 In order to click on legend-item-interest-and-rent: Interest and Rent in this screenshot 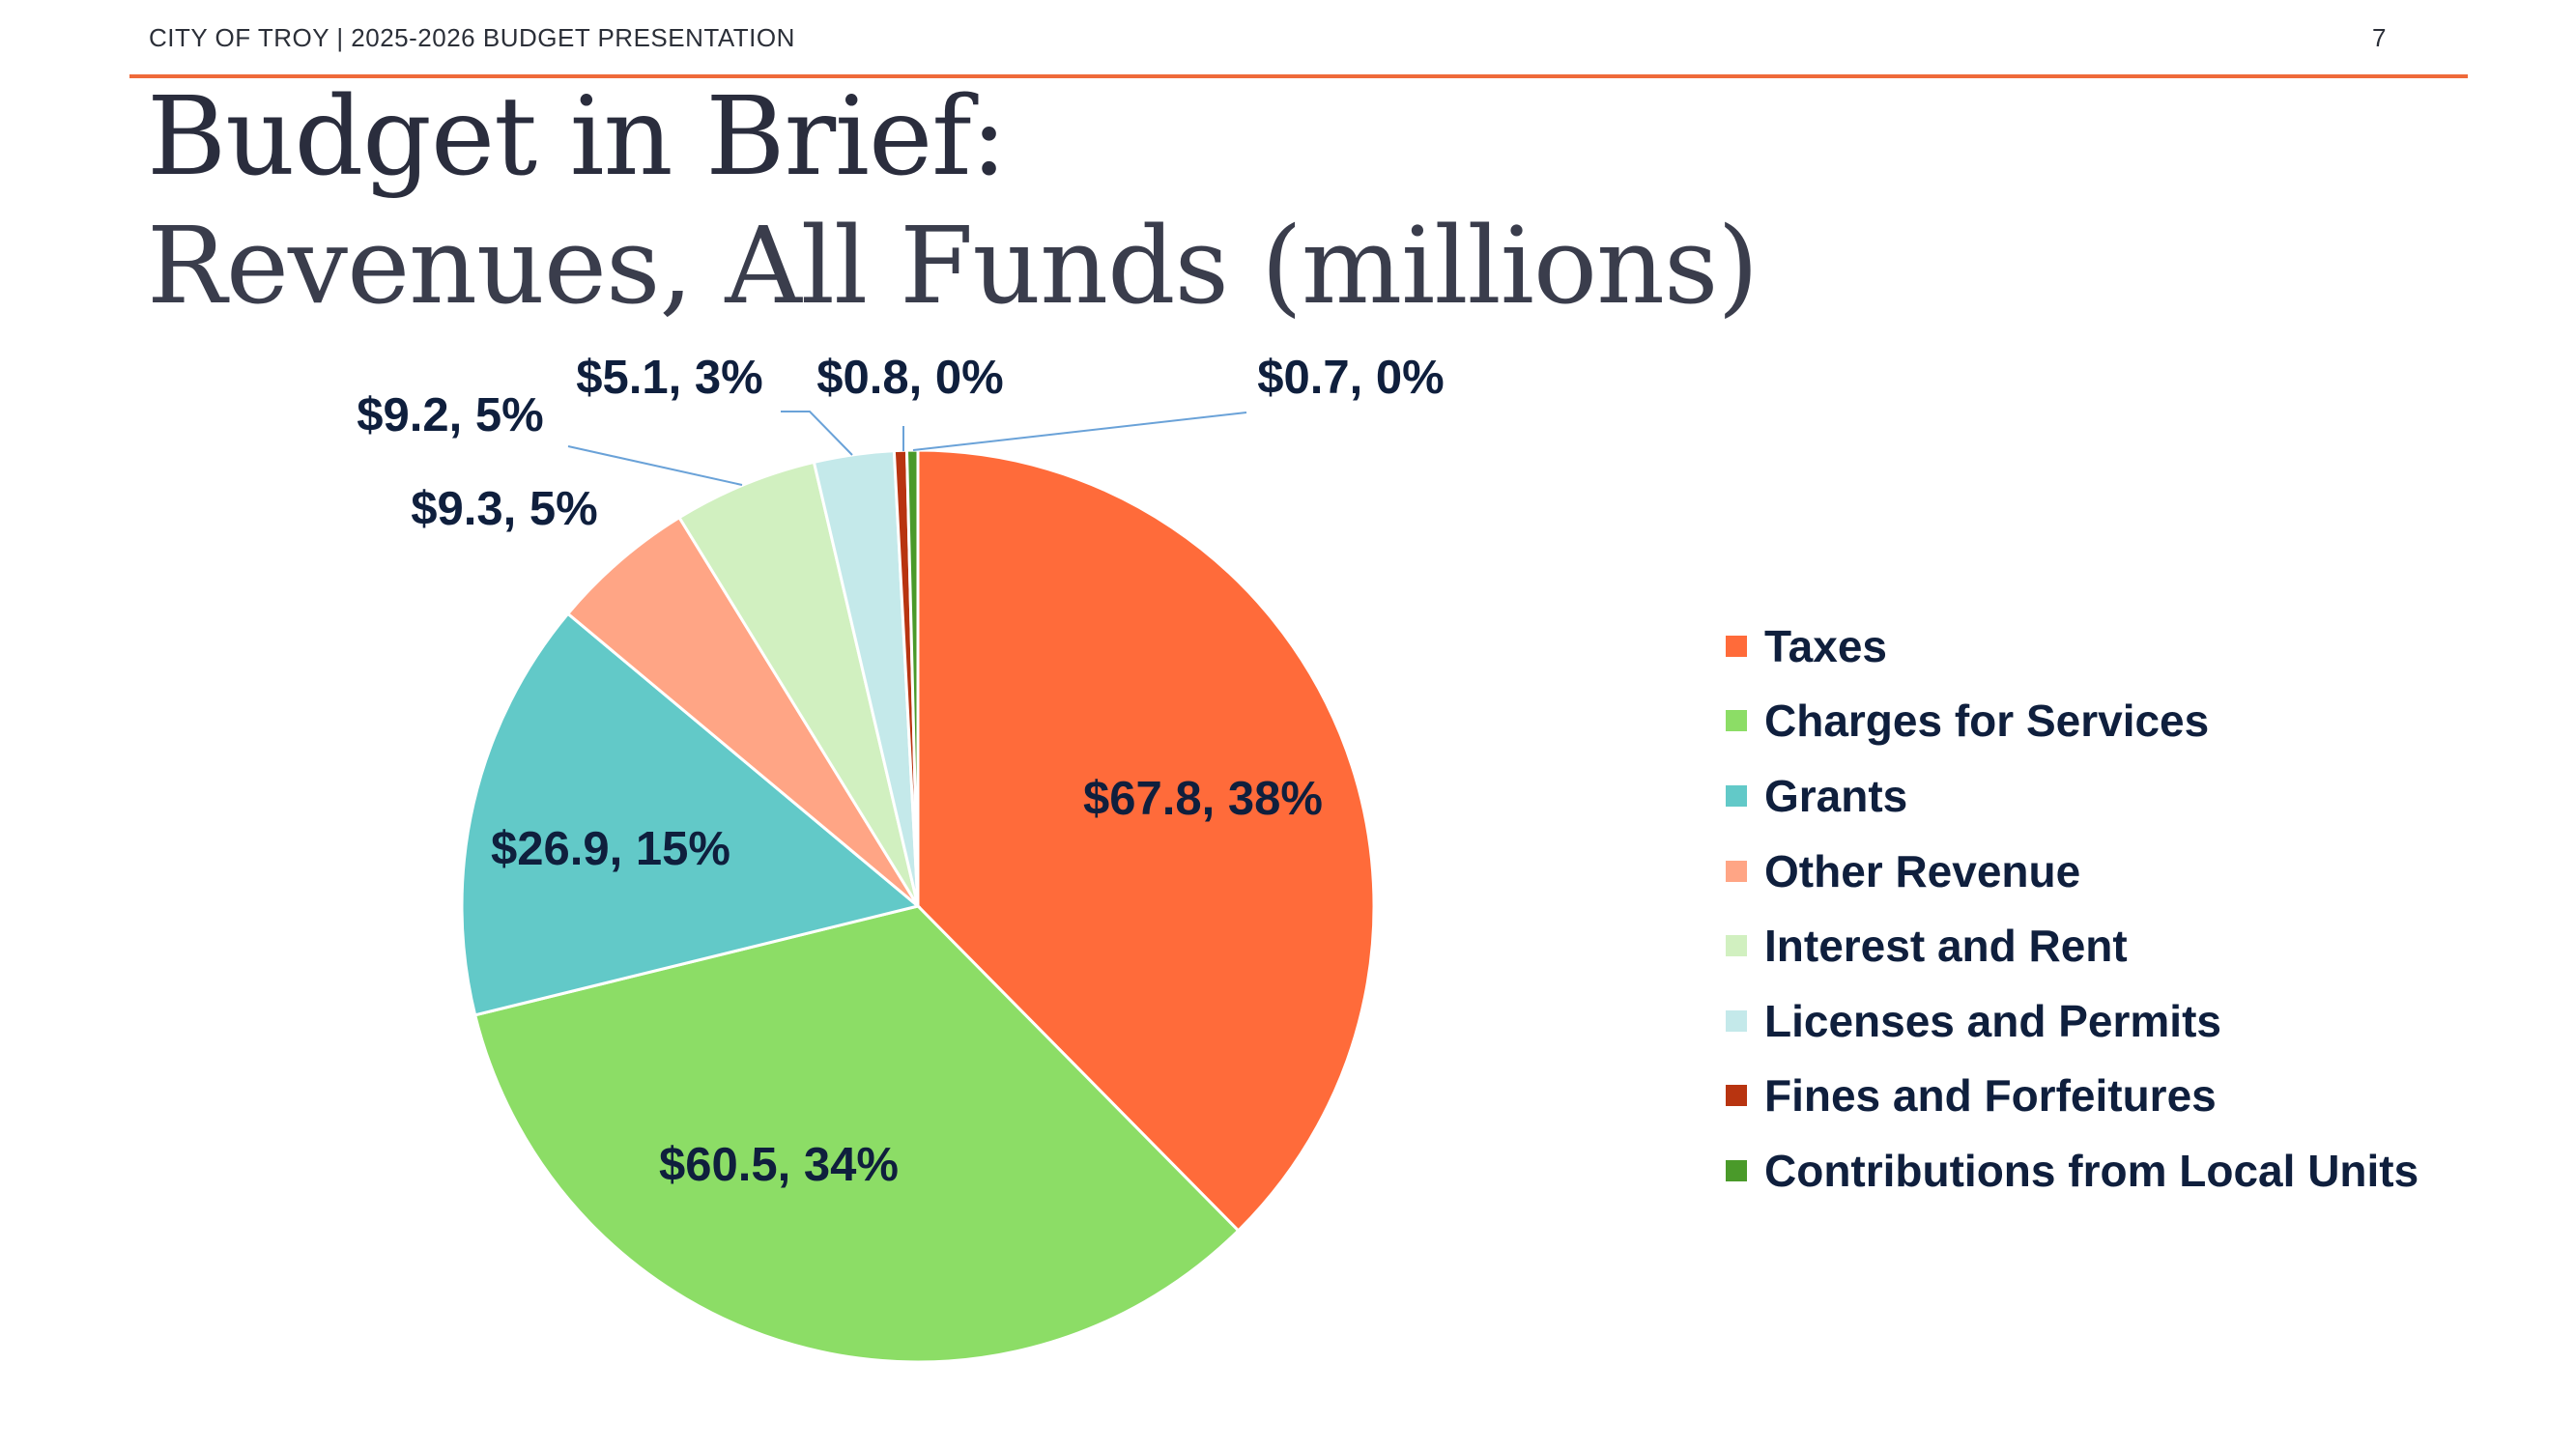, I will do `click(2073, 945)`.